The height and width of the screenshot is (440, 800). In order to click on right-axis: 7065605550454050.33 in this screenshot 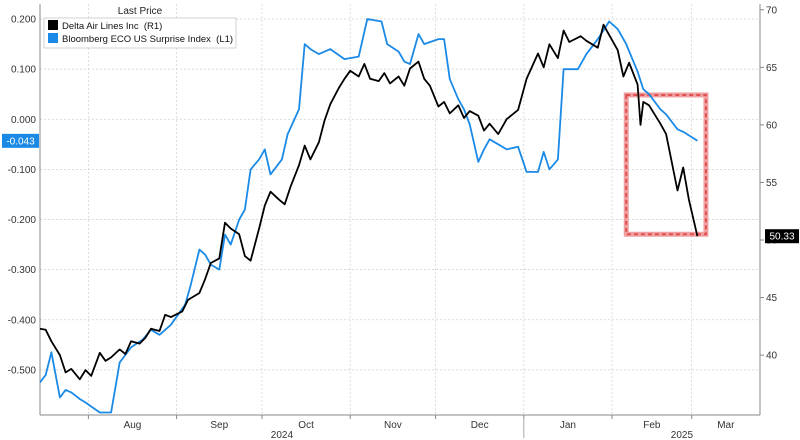, I will do `click(779, 183)`.